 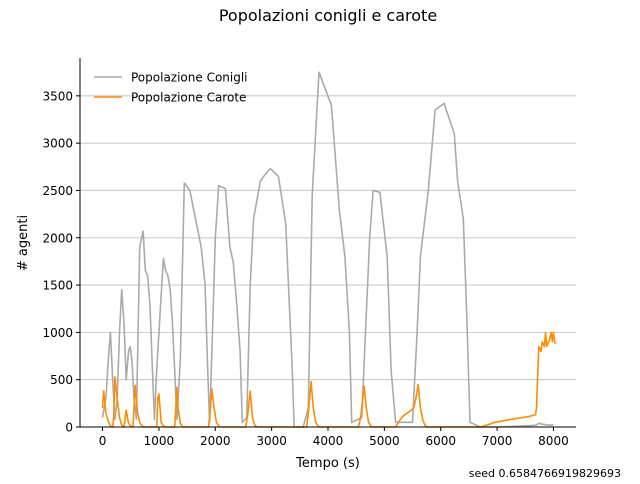 What do you see at coordinates (329, 379) in the screenshot?
I see `series-line-carote` at bounding box center [329, 379].